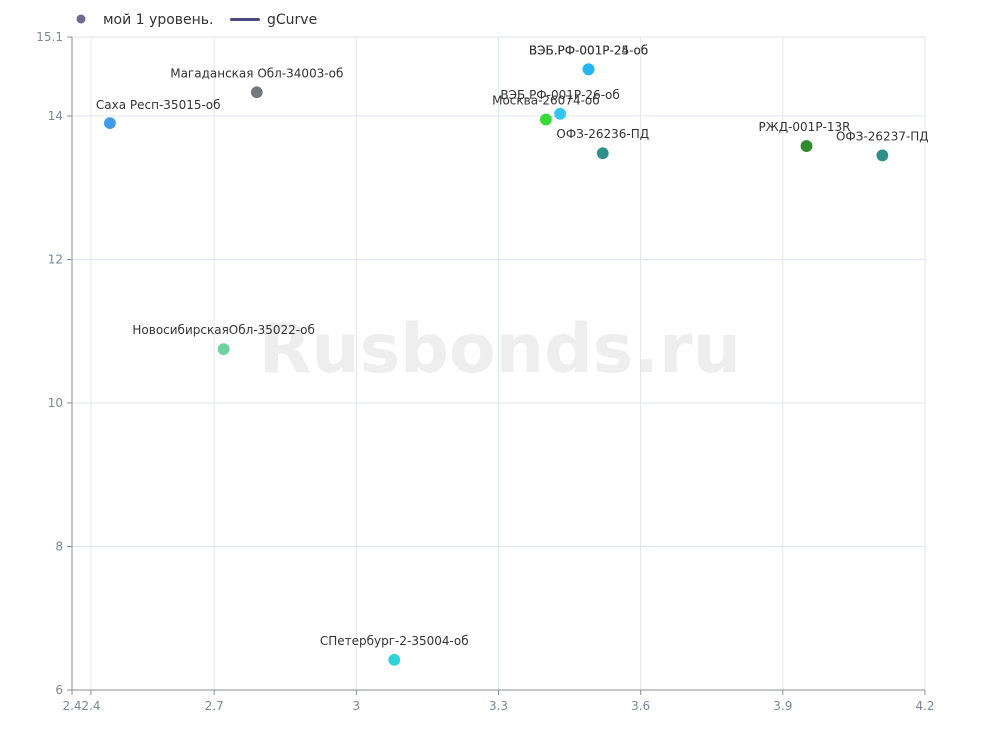 The width and height of the screenshot is (1000, 750). I want to click on y-tick-label: 8, so click(59, 546).